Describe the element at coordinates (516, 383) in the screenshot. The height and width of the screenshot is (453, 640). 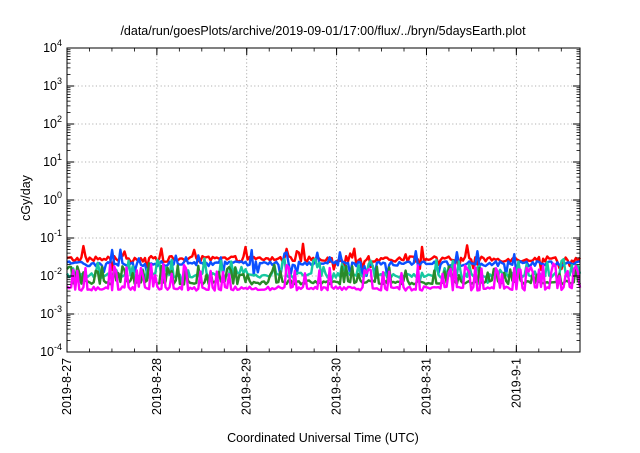
I see `x-tick-label: 2019-9-1` at that location.